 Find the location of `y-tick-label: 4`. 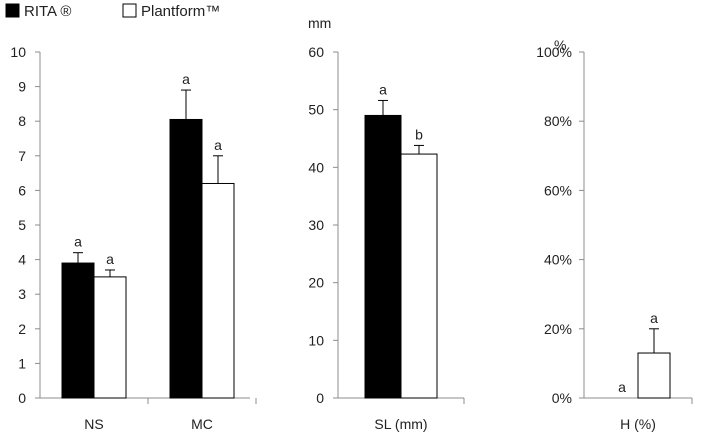

y-tick-label: 4 is located at coordinates (22, 260).